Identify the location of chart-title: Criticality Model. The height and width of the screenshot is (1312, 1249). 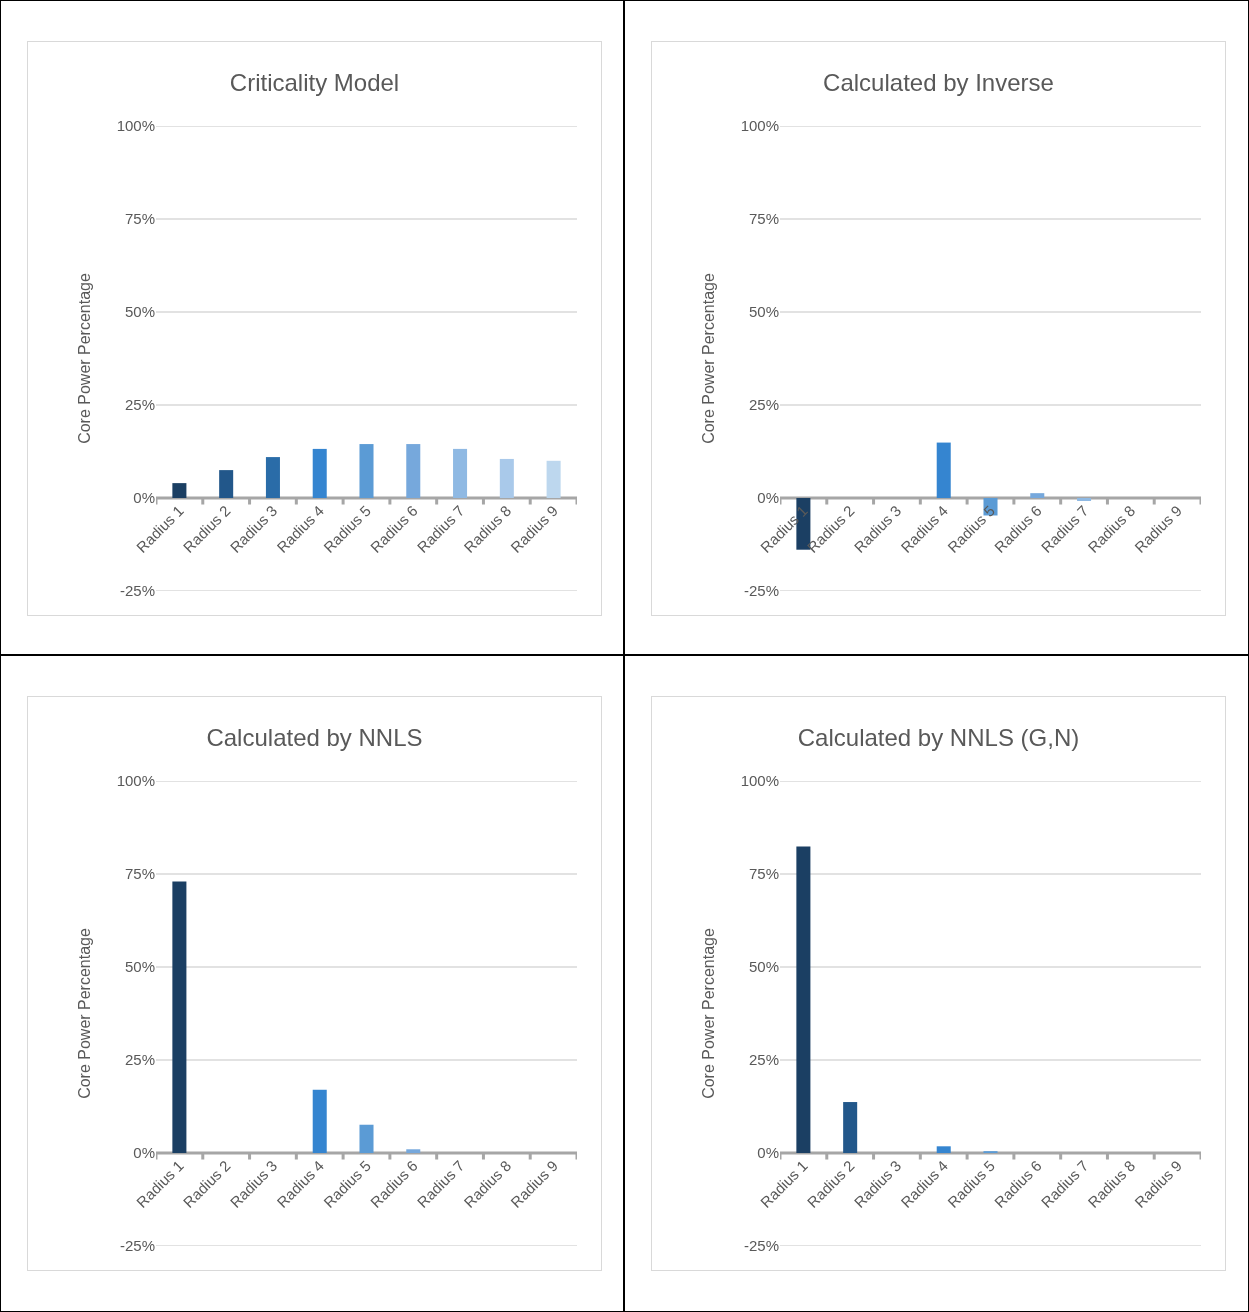
(314, 82).